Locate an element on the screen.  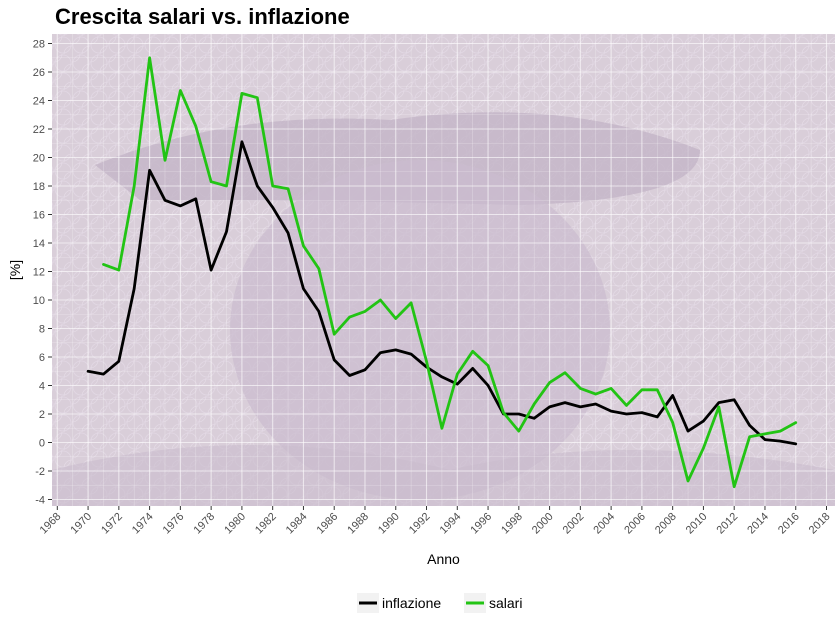
x-tick-label: 2014 is located at coordinates (758, 524).